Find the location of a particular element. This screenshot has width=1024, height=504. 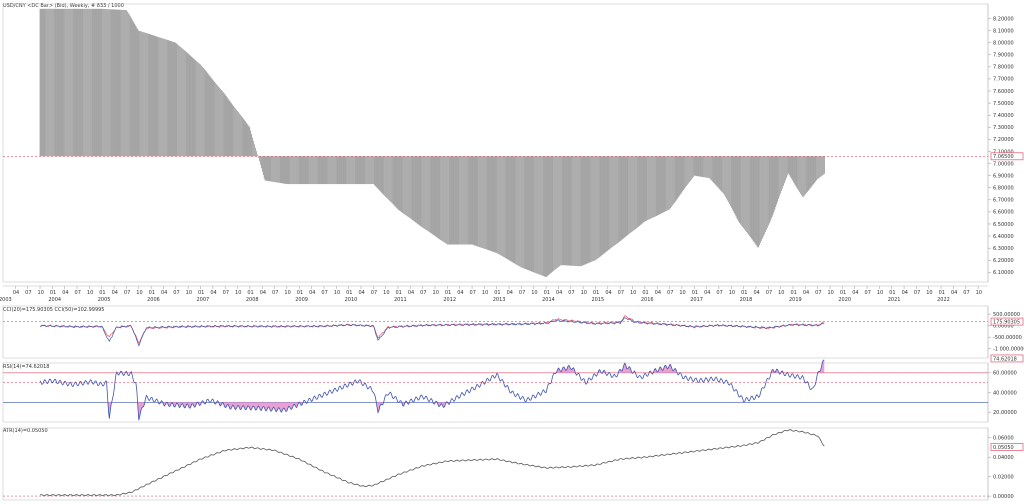

rsi-line is located at coordinates (432, 390).